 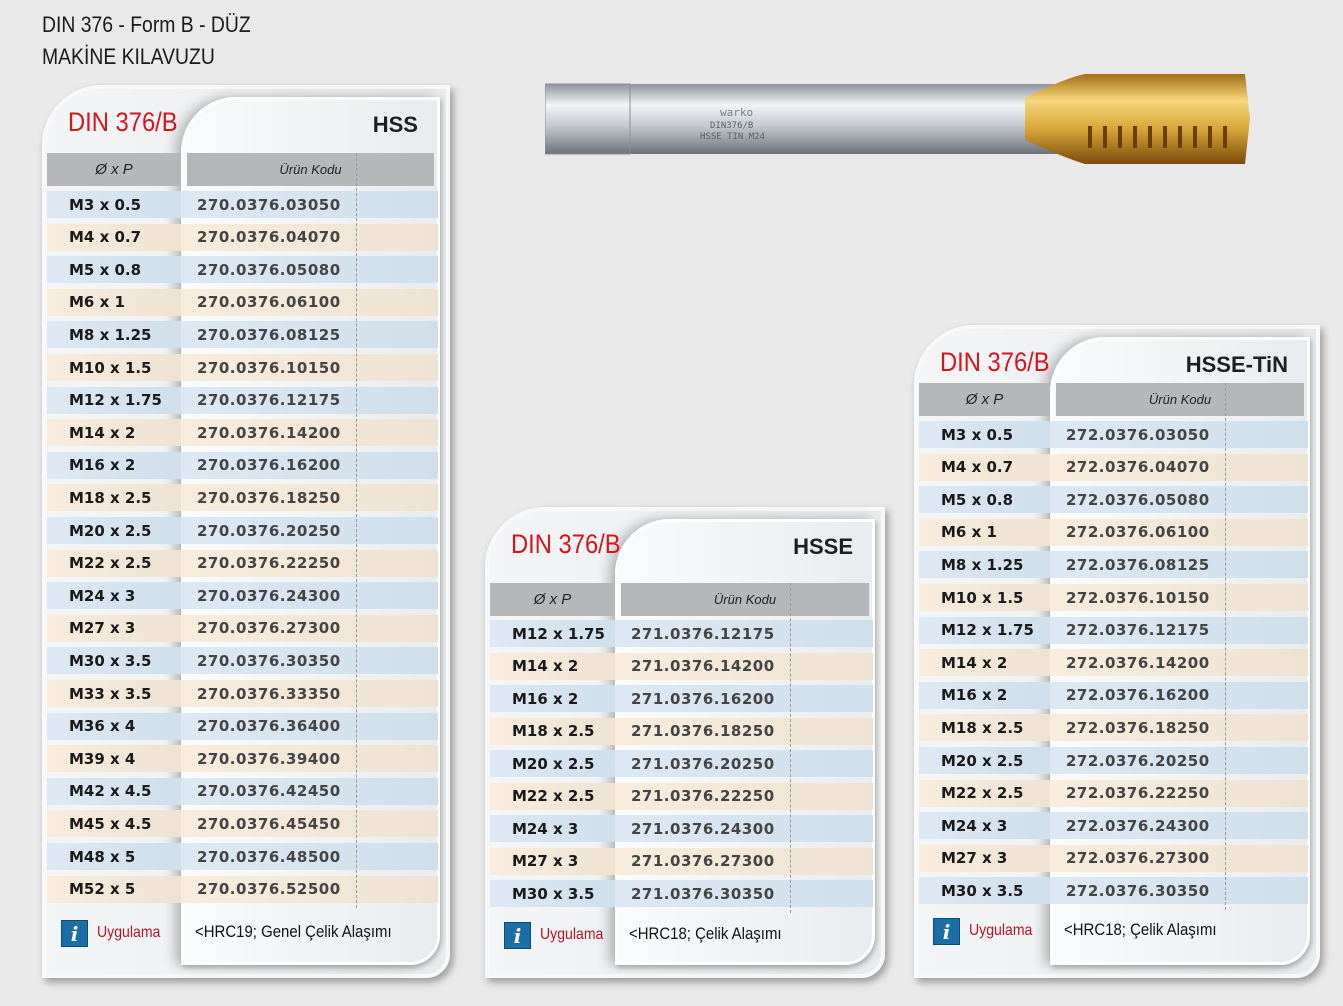 I want to click on product-code-cell: 270.0376.36400, so click(x=309, y=726).